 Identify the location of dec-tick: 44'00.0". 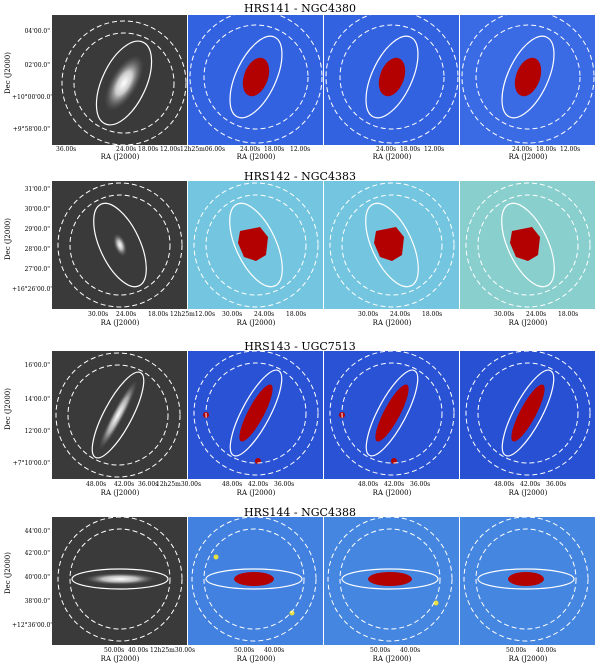
(37, 531).